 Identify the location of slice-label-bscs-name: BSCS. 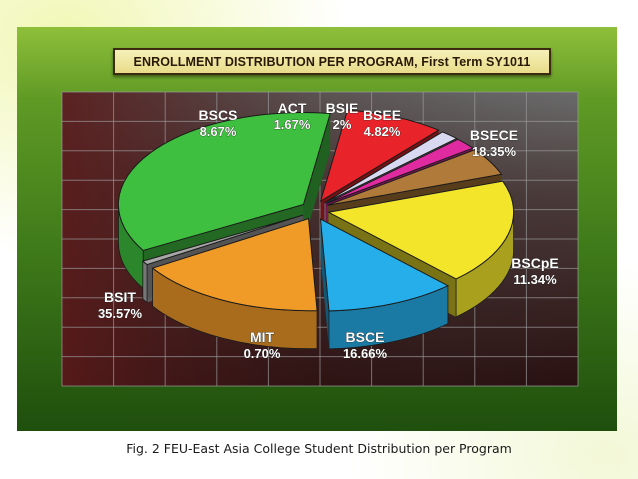
(218, 115).